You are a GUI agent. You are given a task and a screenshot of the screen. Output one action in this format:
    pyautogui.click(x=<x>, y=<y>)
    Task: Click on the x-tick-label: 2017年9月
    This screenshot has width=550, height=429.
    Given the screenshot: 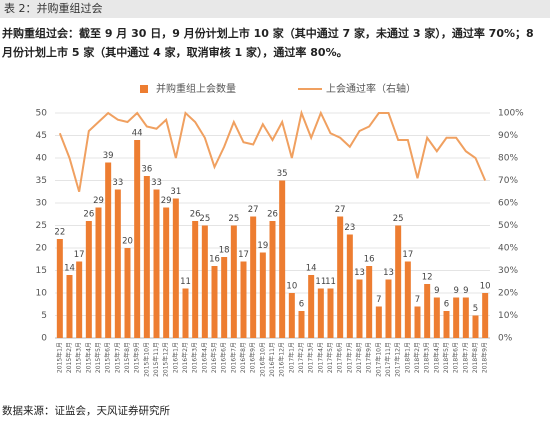 What is the action you would take?
    pyautogui.click(x=369, y=357)
    